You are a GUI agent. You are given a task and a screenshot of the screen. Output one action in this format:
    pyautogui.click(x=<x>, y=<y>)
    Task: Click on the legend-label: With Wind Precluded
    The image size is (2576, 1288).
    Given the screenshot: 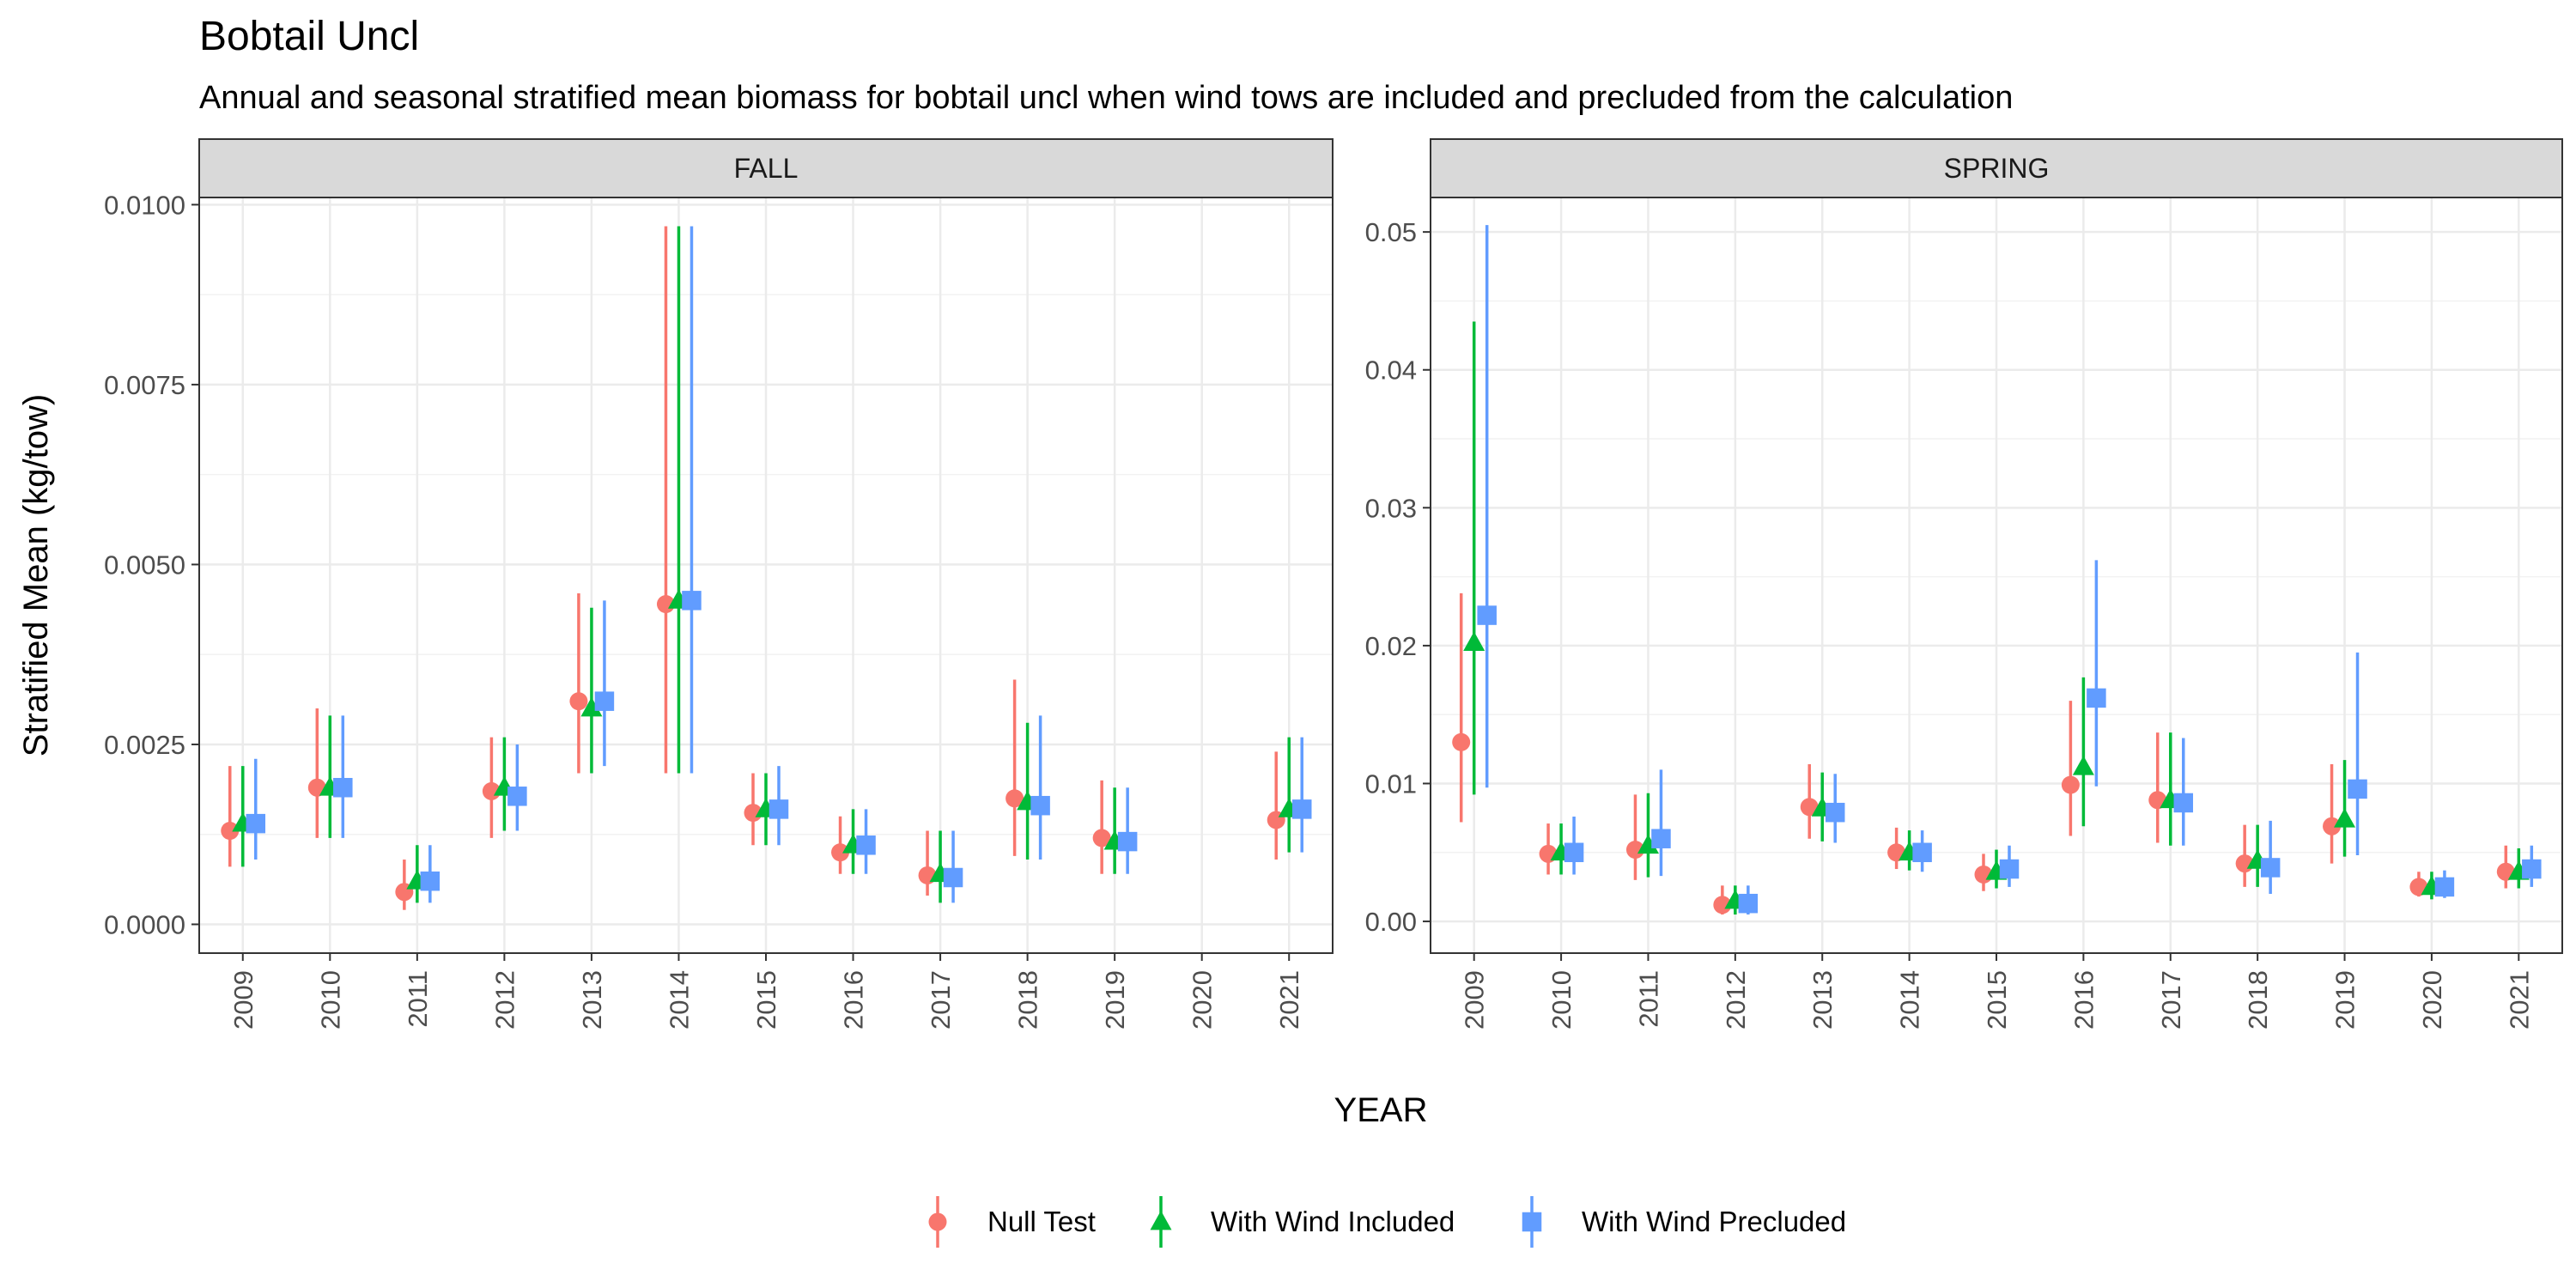 What is the action you would take?
    pyautogui.click(x=1714, y=1221)
    